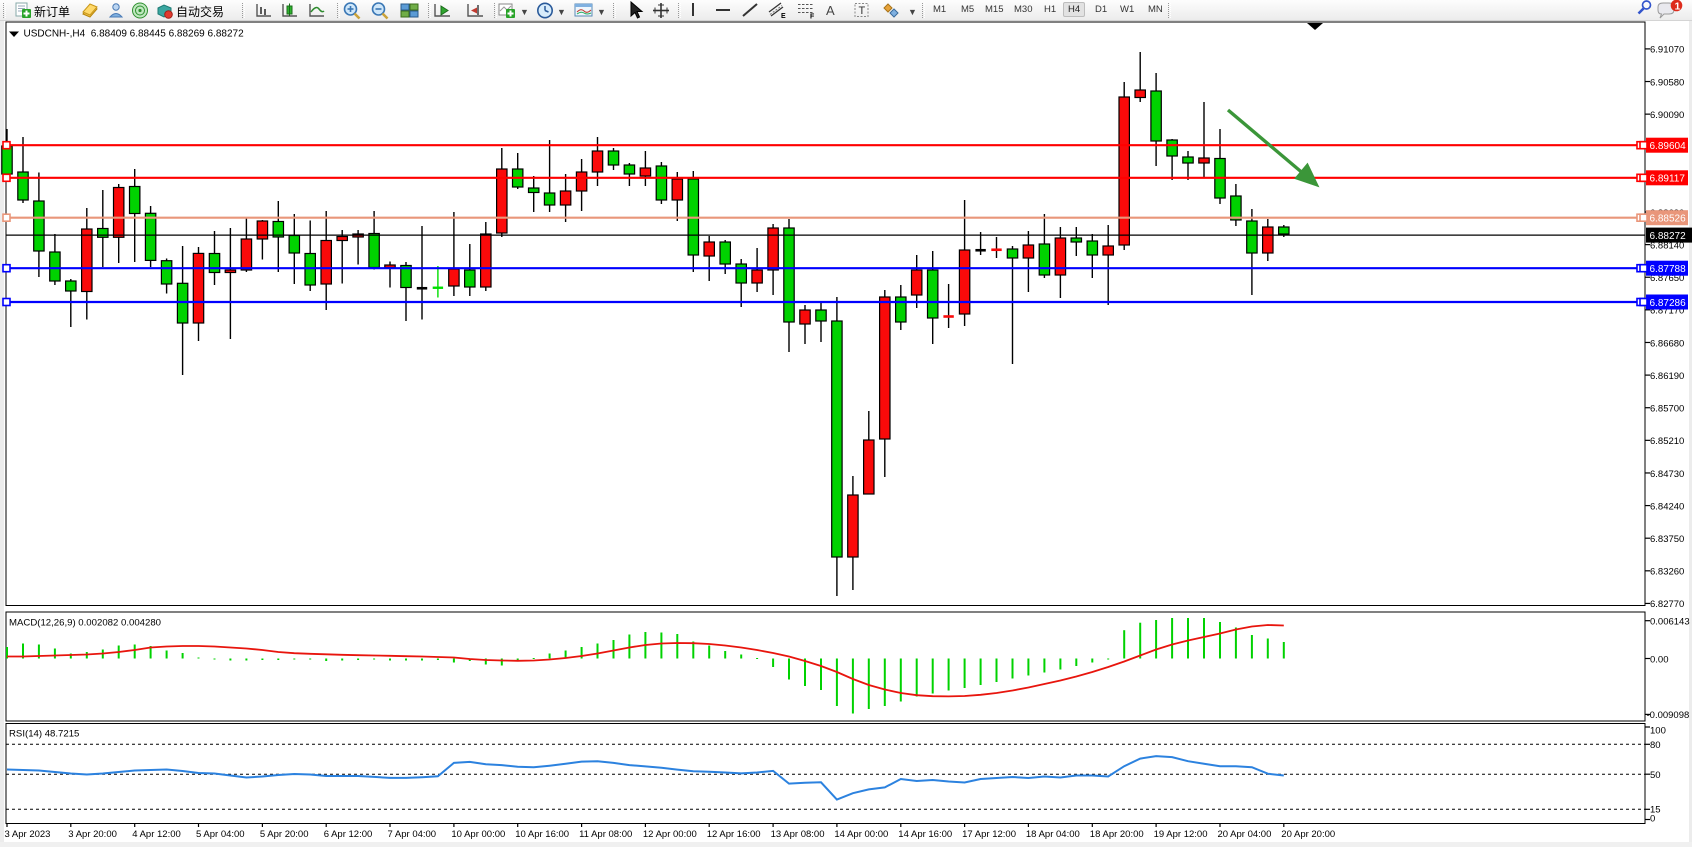 The height and width of the screenshot is (847, 1692). What do you see at coordinates (812, 17) in the screenshot?
I see `svg-text: F` at bounding box center [812, 17].